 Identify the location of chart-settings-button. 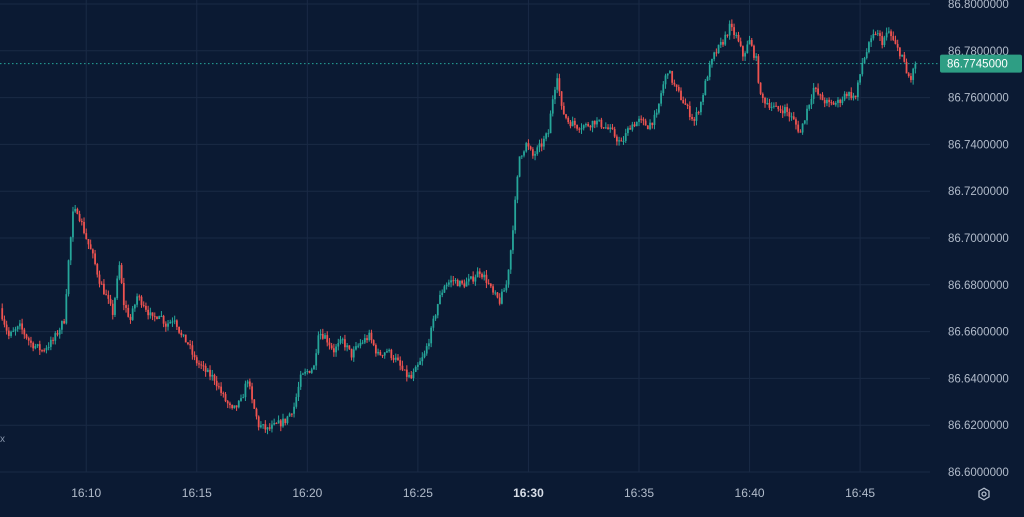
(984, 494).